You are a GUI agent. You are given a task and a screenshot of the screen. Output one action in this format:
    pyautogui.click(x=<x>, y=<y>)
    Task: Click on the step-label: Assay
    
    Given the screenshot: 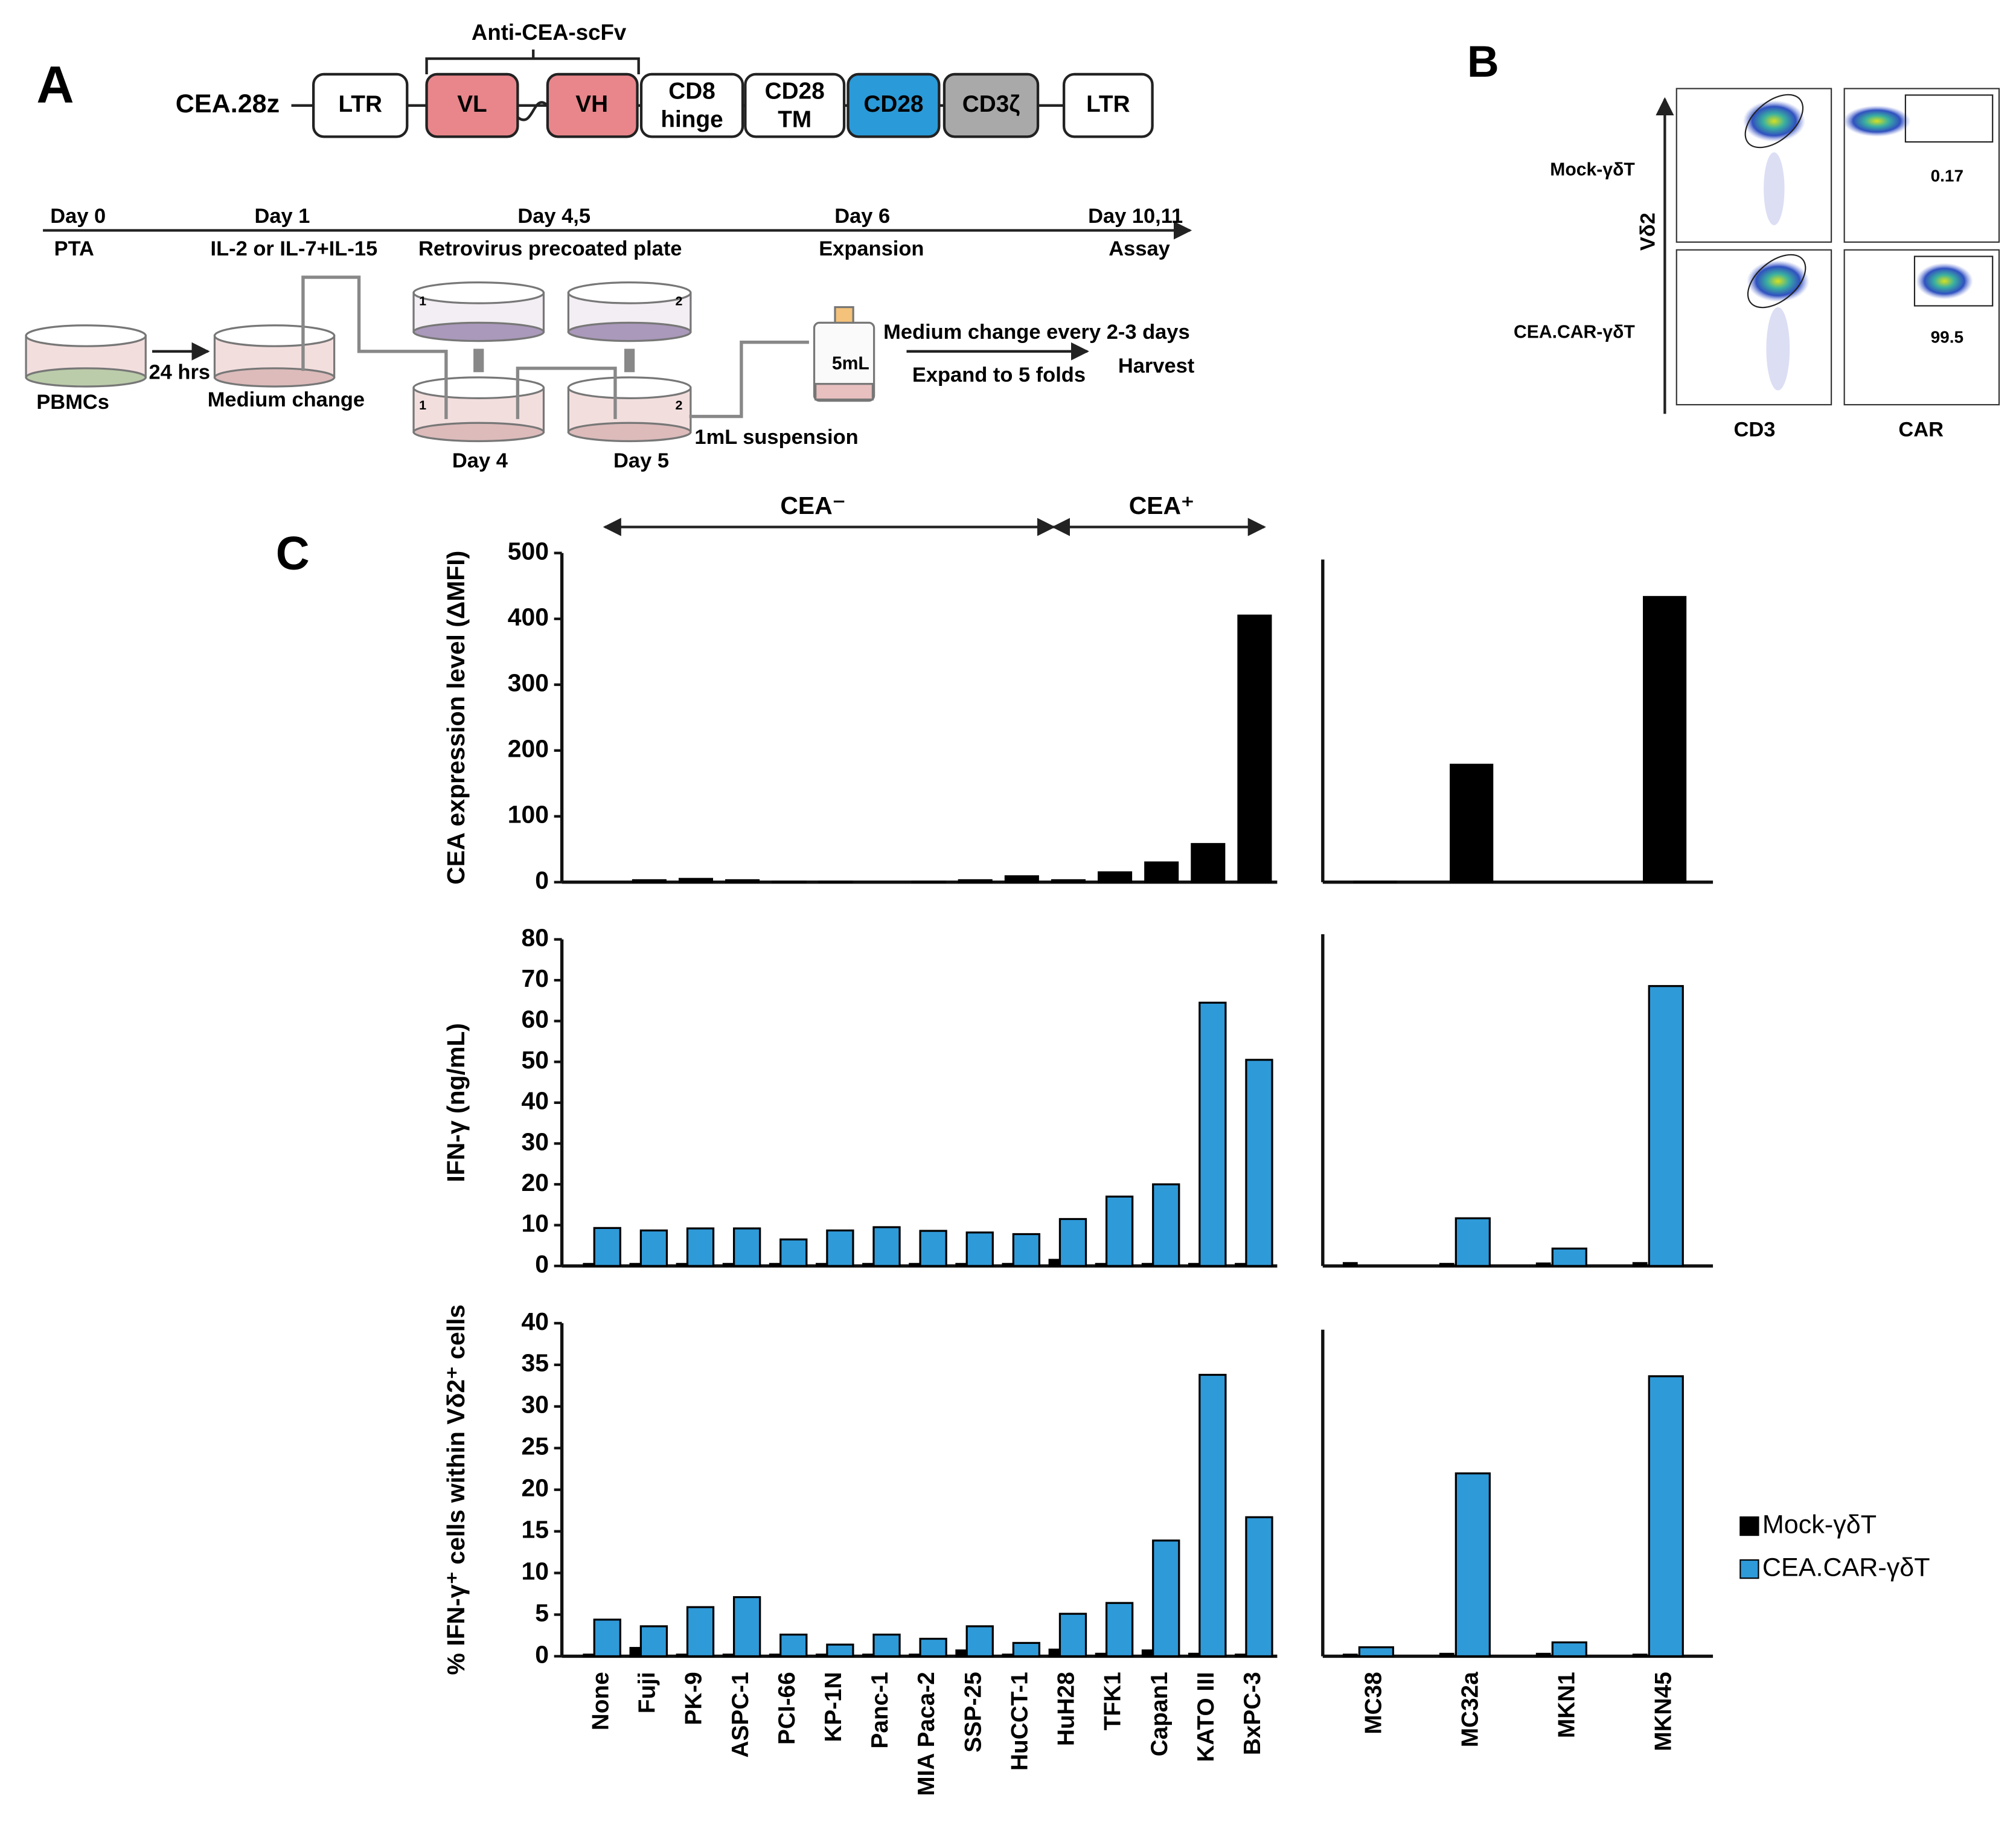 What is the action you would take?
    pyautogui.click(x=1139, y=248)
    